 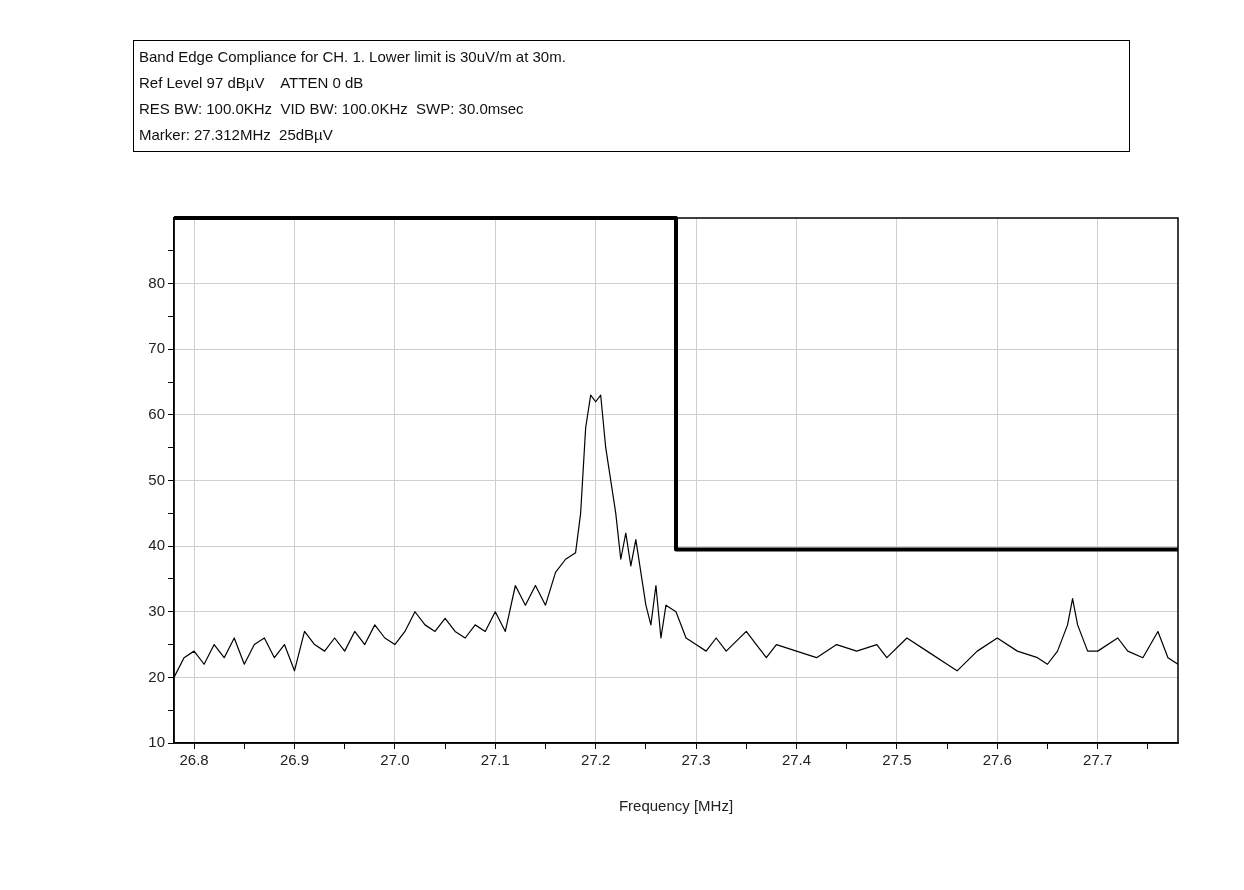 I want to click on x-tick-label: 27.7, so click(x=1098, y=760).